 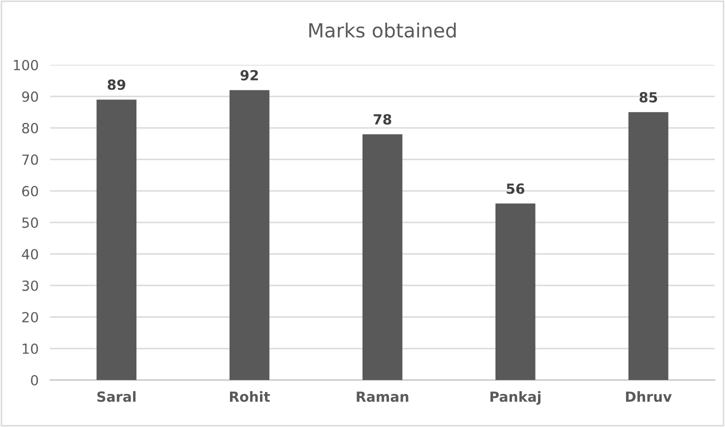 I want to click on y-tick-label: 30, so click(x=30, y=285).